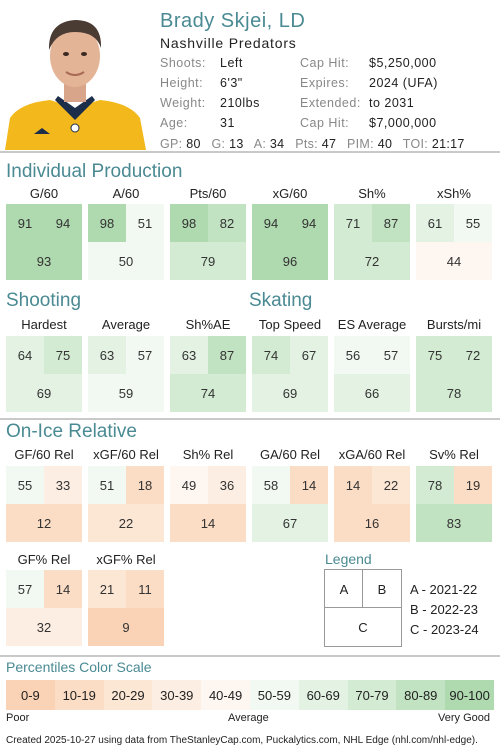  What do you see at coordinates (63, 485) in the screenshot?
I see `metric-cell-b: 33` at bounding box center [63, 485].